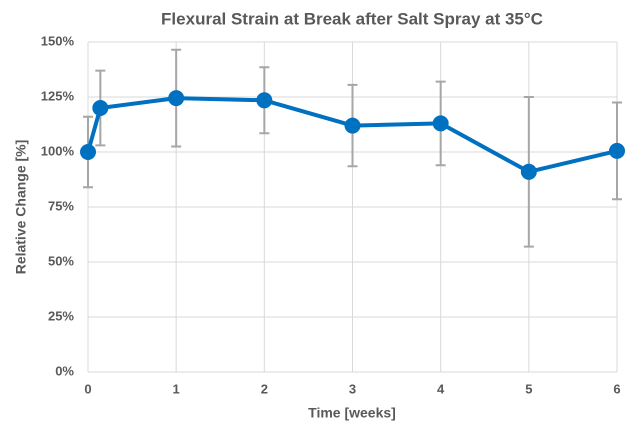 This screenshot has width=630, height=432. I want to click on y-axis-label: Relative Change [%], so click(21, 207).